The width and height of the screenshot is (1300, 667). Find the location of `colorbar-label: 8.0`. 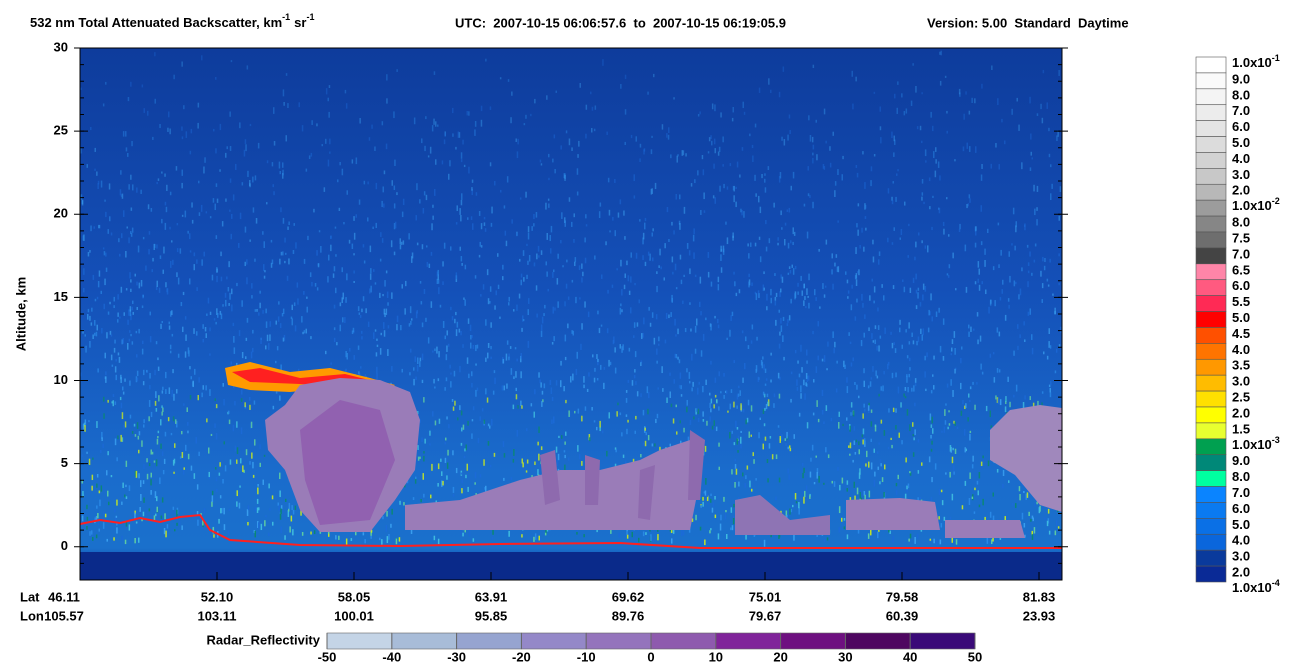

colorbar-label: 8.0 is located at coordinates (1241, 94).